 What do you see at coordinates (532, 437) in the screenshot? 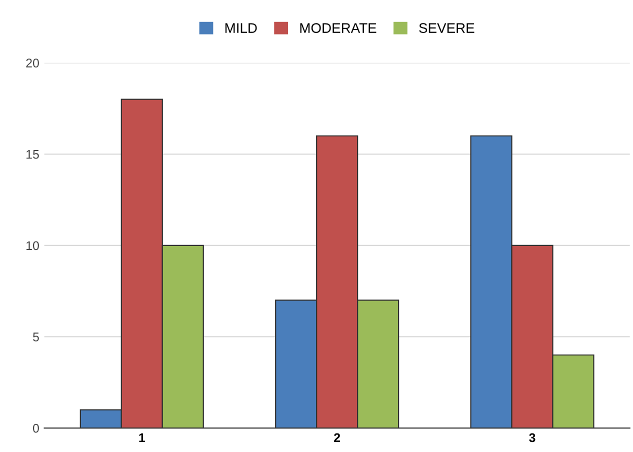
I see `x-tick-label: 3` at bounding box center [532, 437].